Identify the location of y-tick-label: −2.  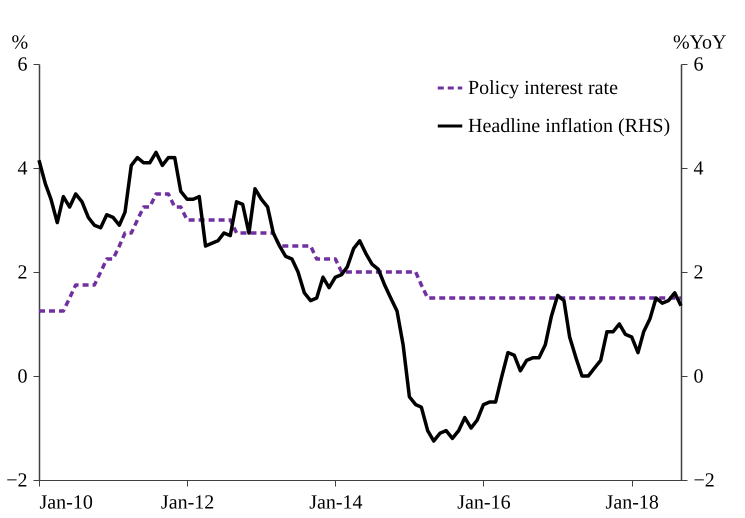
(17, 481).